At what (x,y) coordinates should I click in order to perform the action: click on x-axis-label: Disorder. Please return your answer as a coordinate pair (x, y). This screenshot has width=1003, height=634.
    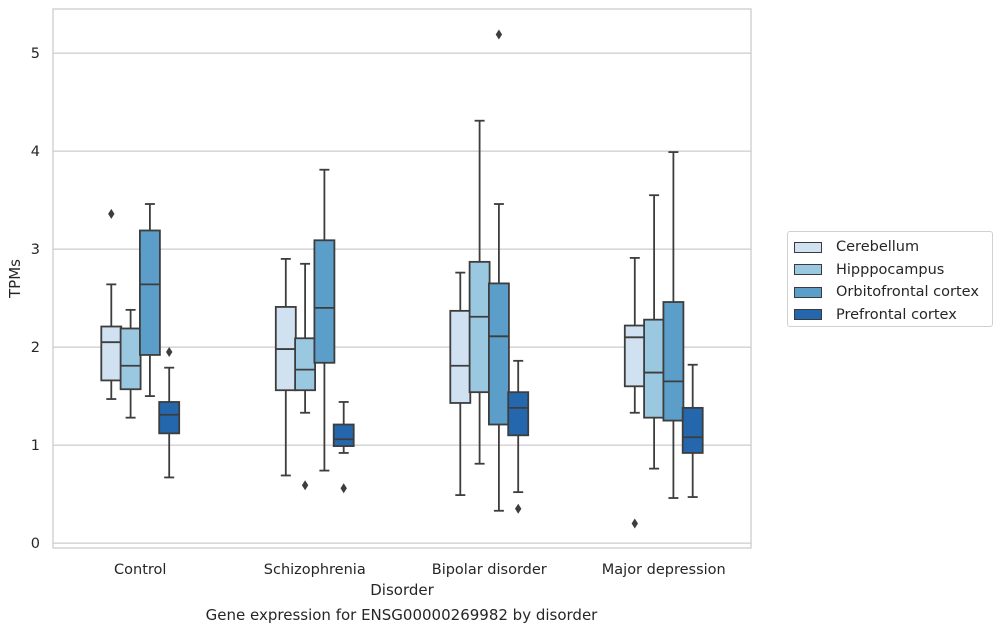
    Looking at the image, I should click on (402, 590).